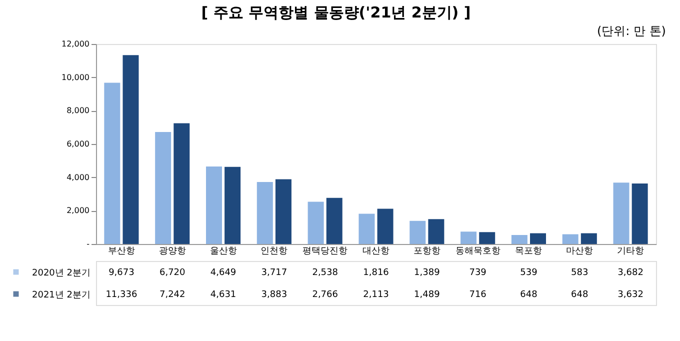 This screenshot has height=341, width=680. What do you see at coordinates (121, 273) in the screenshot?
I see `data-label: 9,673` at bounding box center [121, 273].